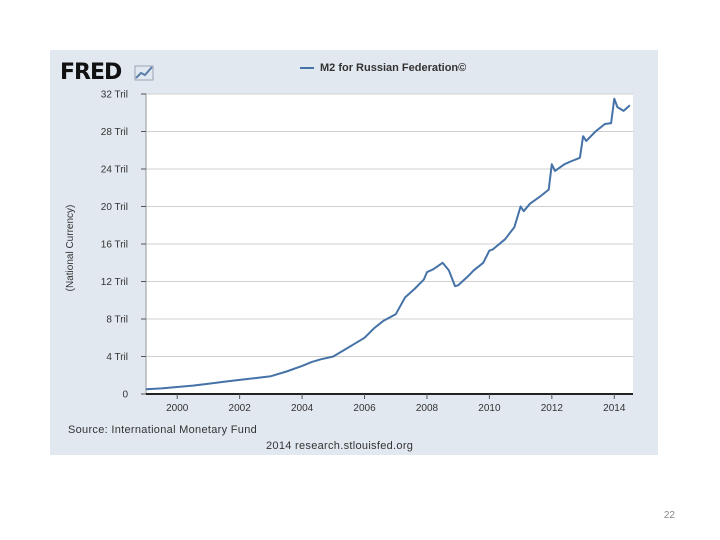 The image size is (720, 540). Describe the element at coordinates (117, 357) in the screenshot. I see `y-tick-label: 4 Tril` at that location.